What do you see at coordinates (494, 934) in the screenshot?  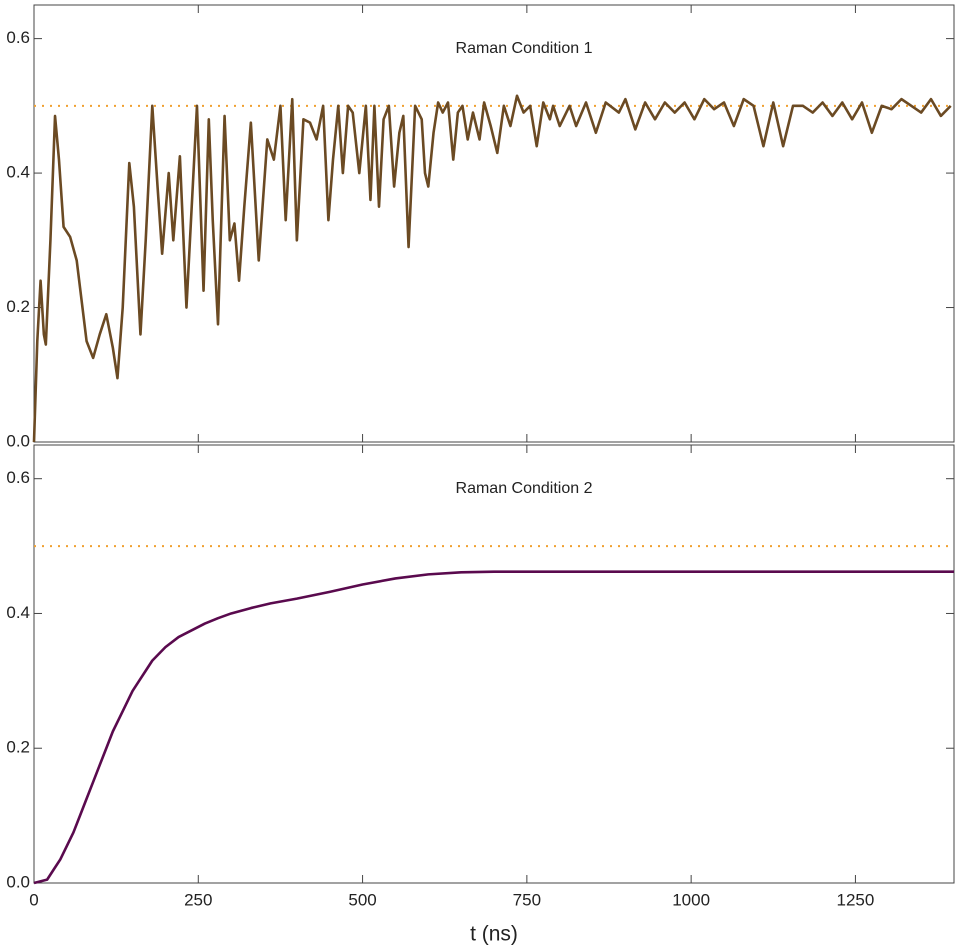 I see `x-axis-label: t (ns)` at bounding box center [494, 934].